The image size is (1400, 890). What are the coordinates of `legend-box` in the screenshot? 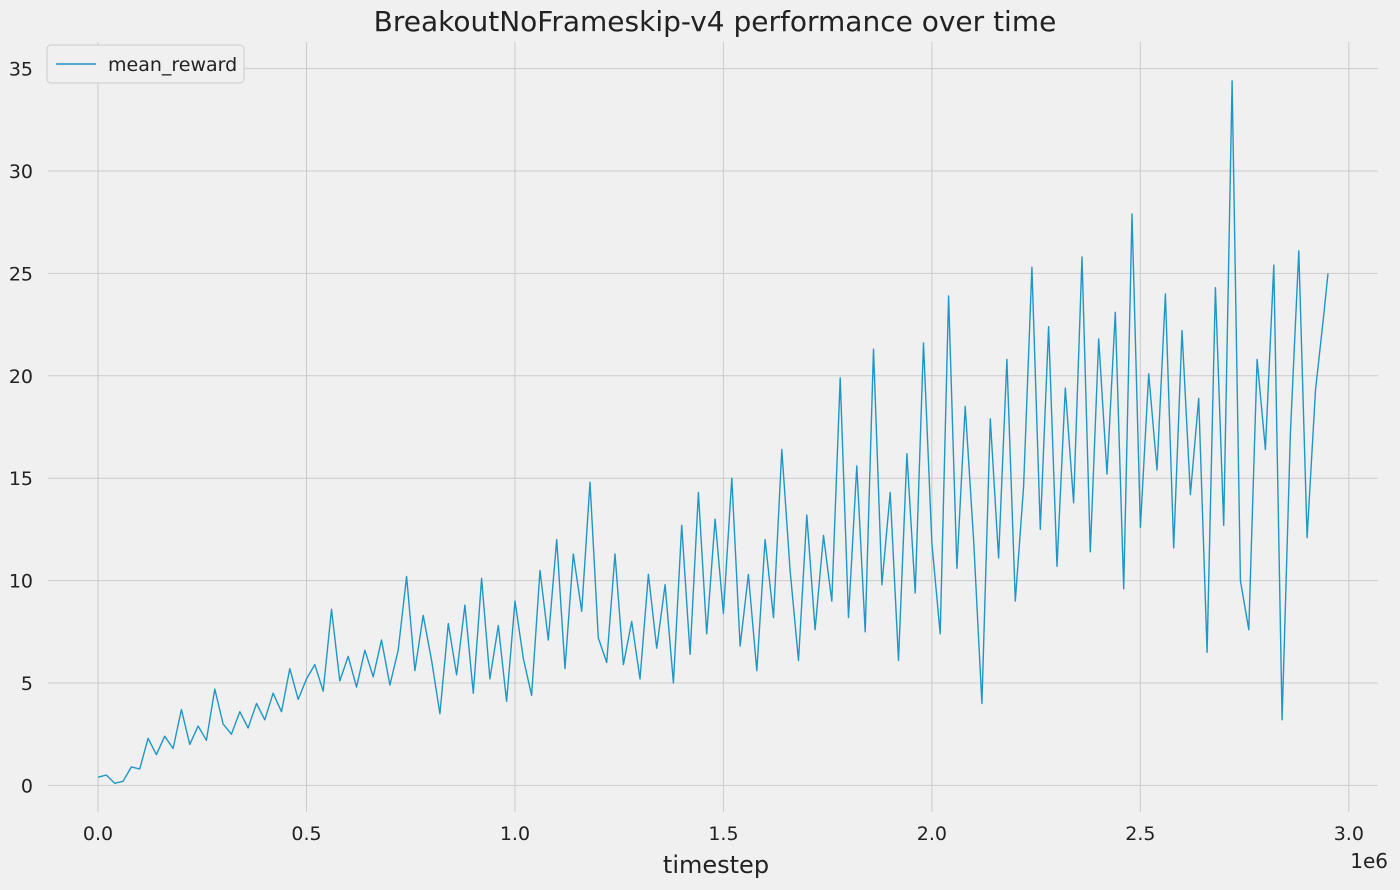 It's located at (145, 64).